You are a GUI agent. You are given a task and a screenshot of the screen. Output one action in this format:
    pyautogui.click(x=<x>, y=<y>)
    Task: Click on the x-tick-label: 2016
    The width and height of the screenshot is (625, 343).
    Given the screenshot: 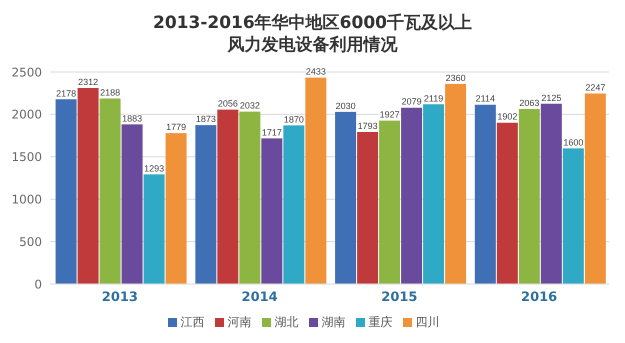 What is the action you would take?
    pyautogui.click(x=539, y=298)
    